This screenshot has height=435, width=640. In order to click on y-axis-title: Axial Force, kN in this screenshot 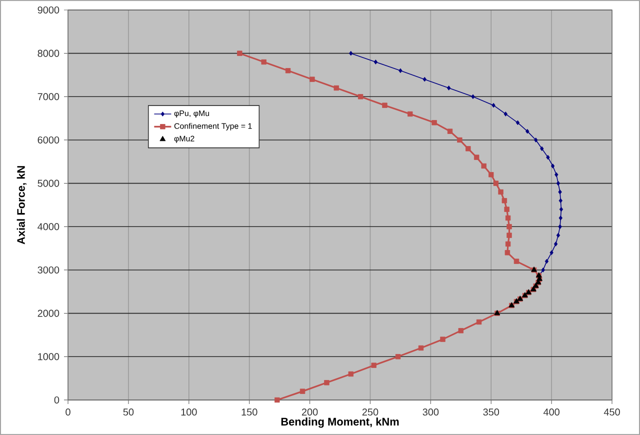, I will do `click(21, 205)`.